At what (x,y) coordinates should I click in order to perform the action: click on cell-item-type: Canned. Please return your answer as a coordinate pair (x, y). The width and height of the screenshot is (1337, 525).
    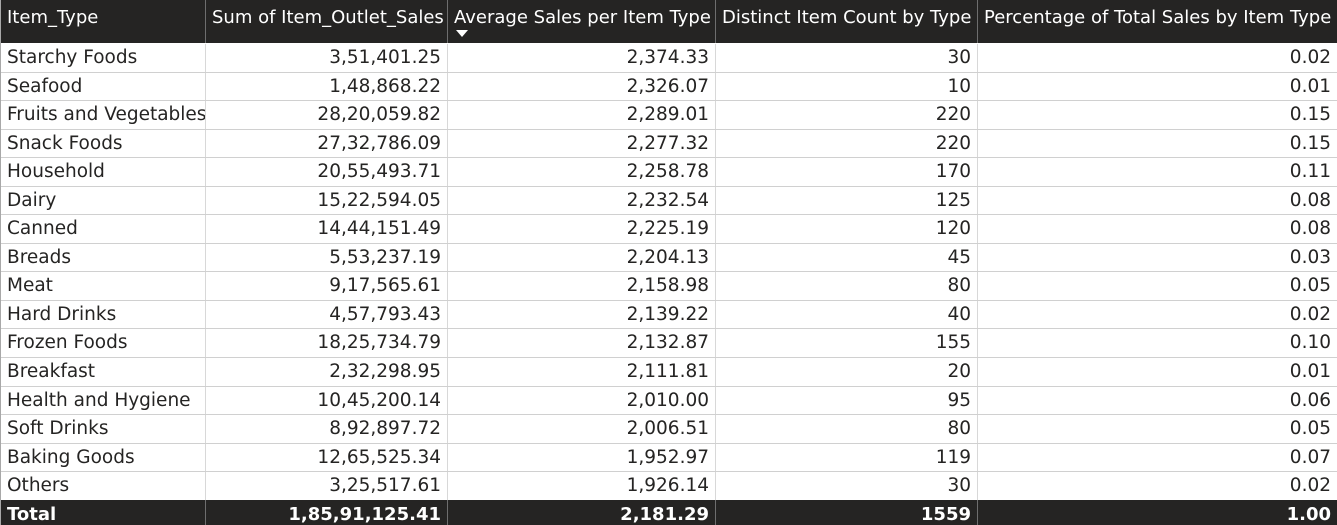
    Looking at the image, I should click on (103, 229).